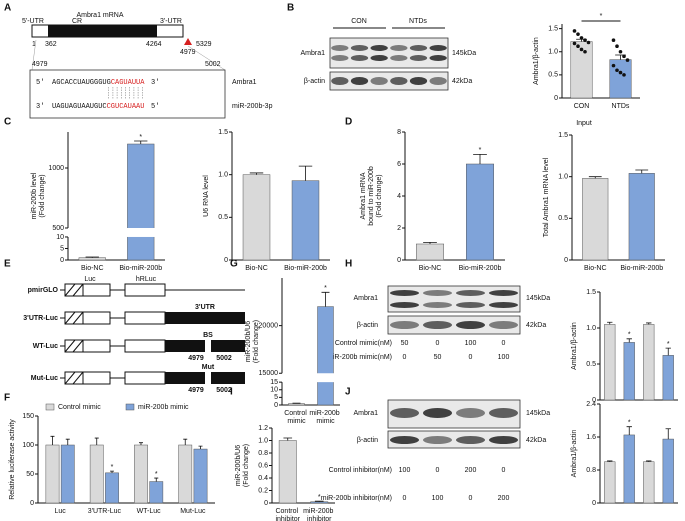 The image size is (685, 521). Describe the element at coordinates (56, 168) in the screenshot. I see `y-tick-label: 1000` at that location.